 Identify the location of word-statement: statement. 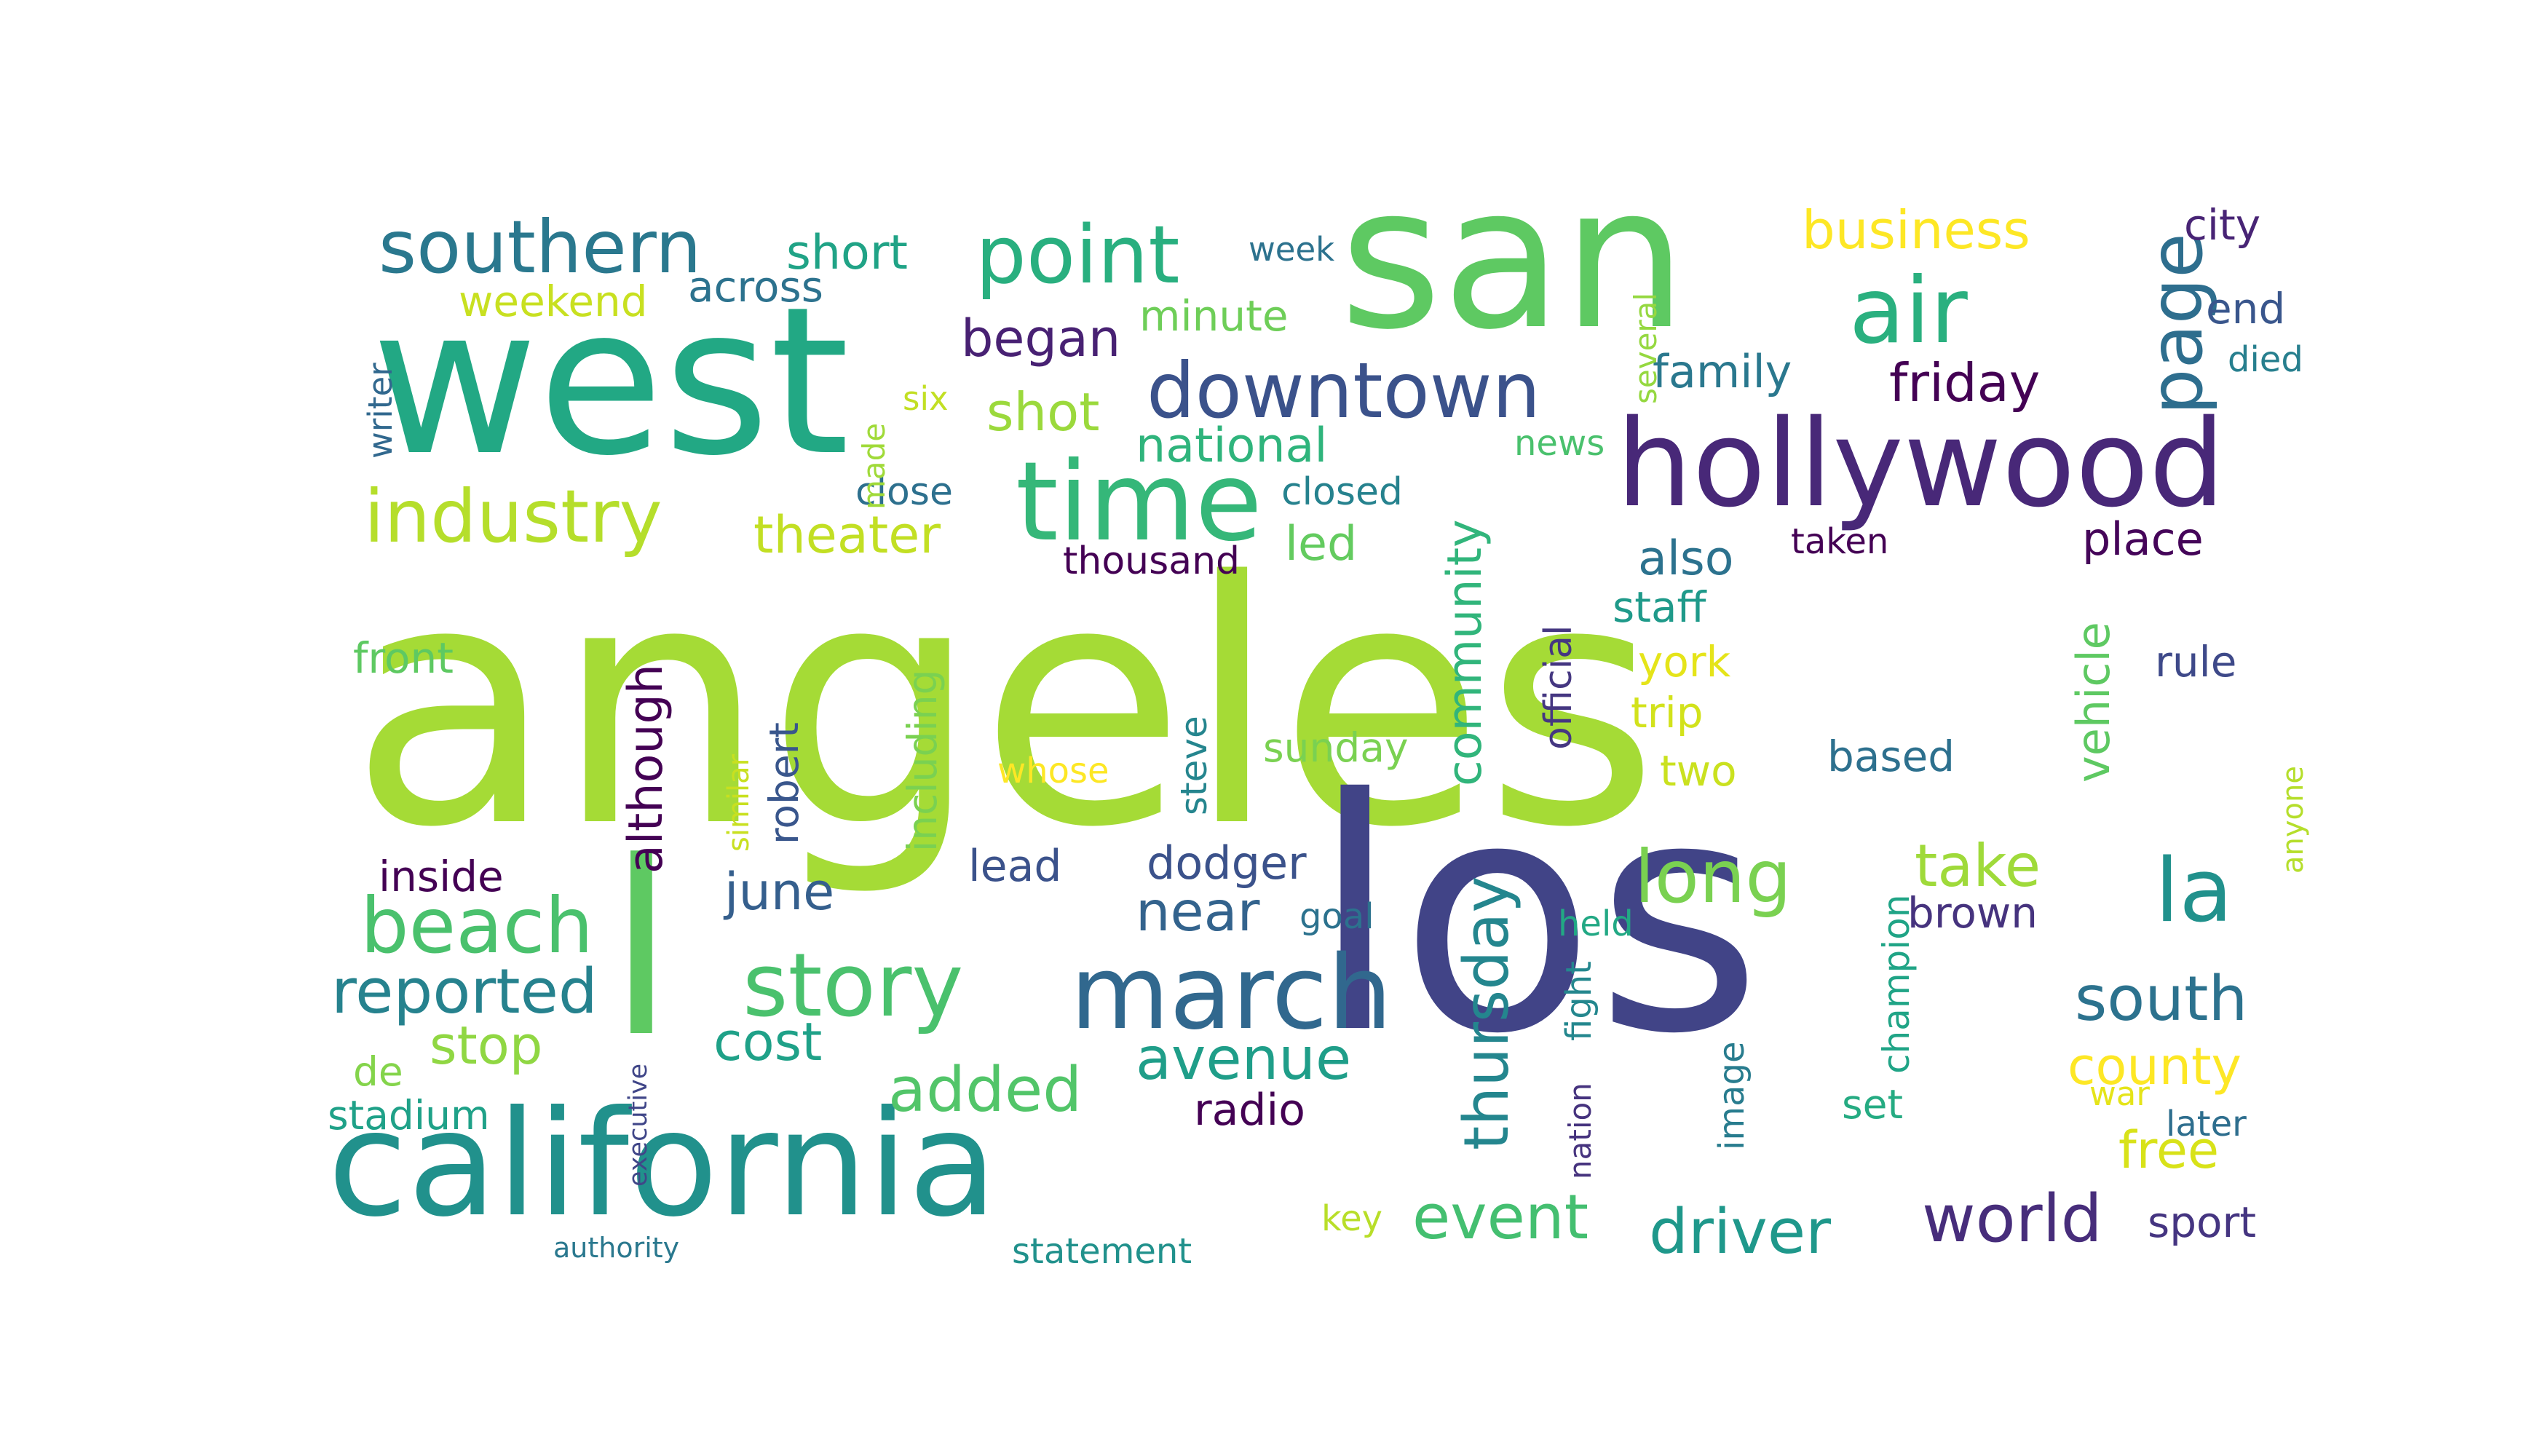
(1102, 1251).